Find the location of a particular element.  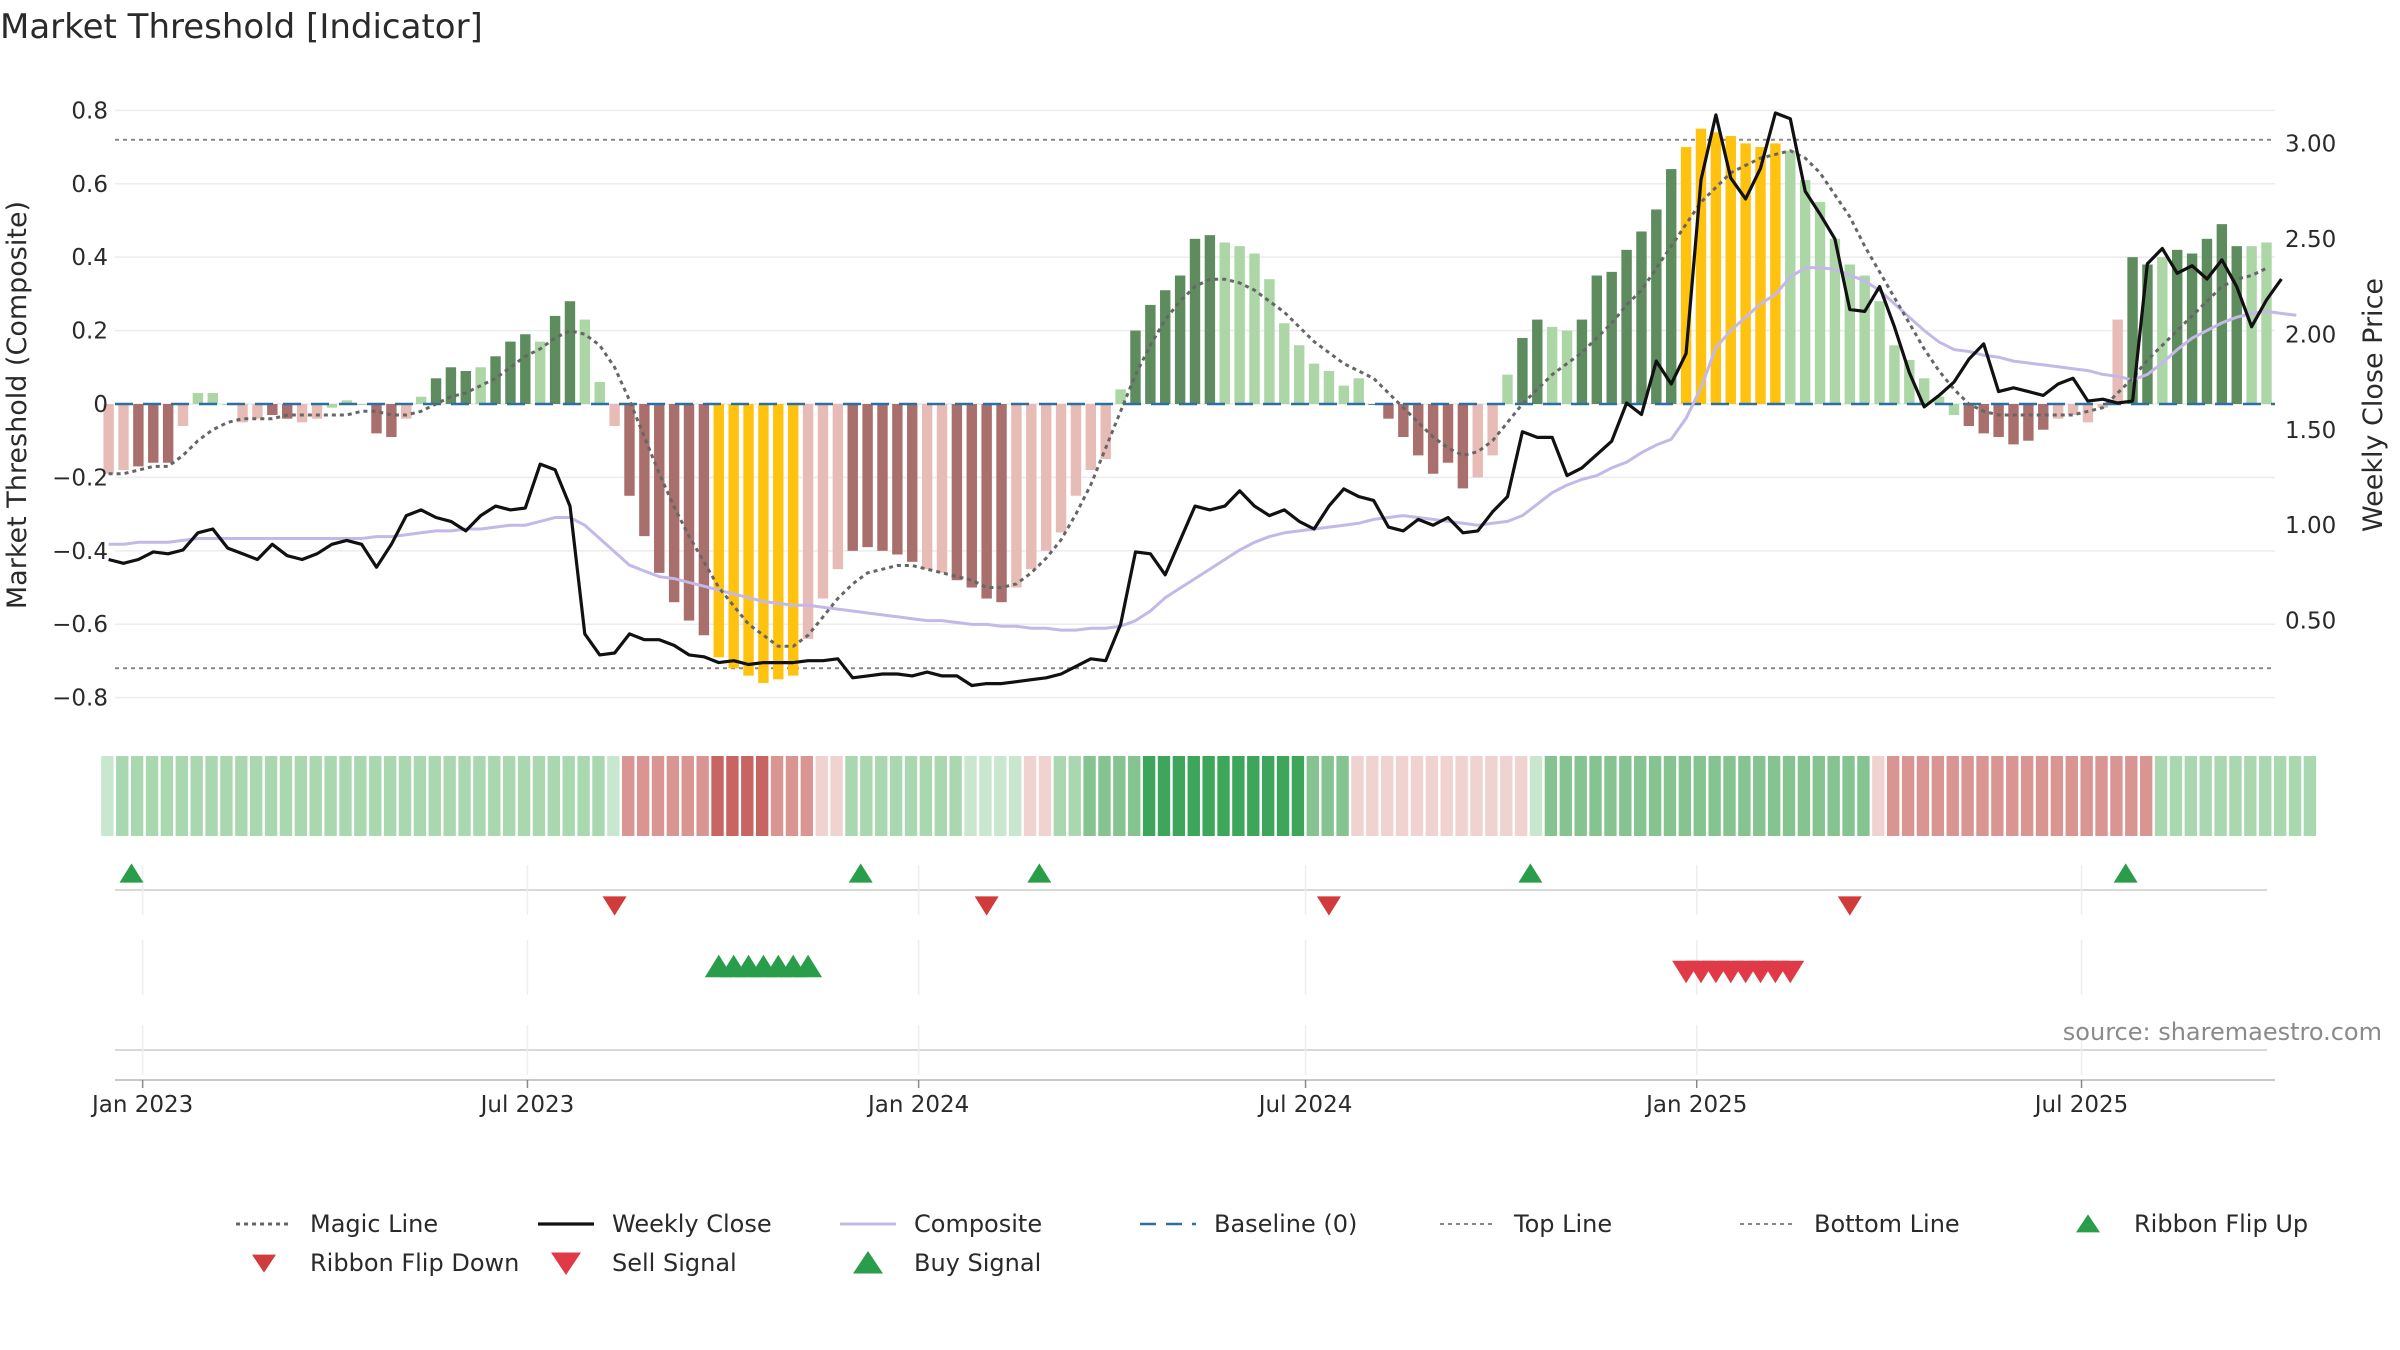

legend-triangle-down-icon is located at coordinates (566, 1263).